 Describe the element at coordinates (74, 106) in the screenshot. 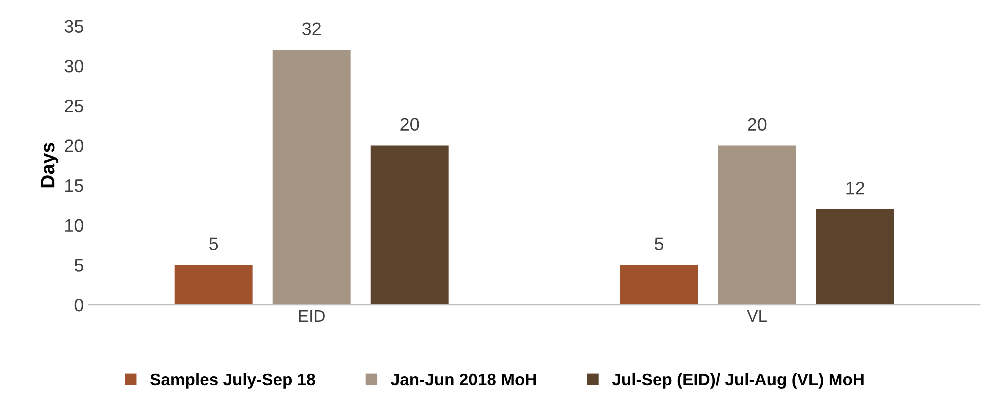

I see `y-tick-label: 25` at that location.